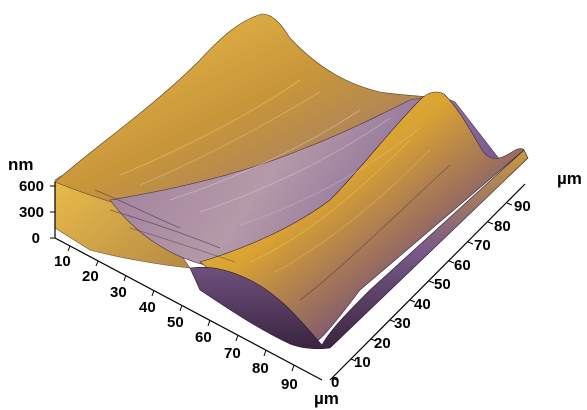 The width and height of the screenshot is (587, 410). Describe the element at coordinates (147, 307) in the screenshot. I see `x-tick-40: 40` at that location.